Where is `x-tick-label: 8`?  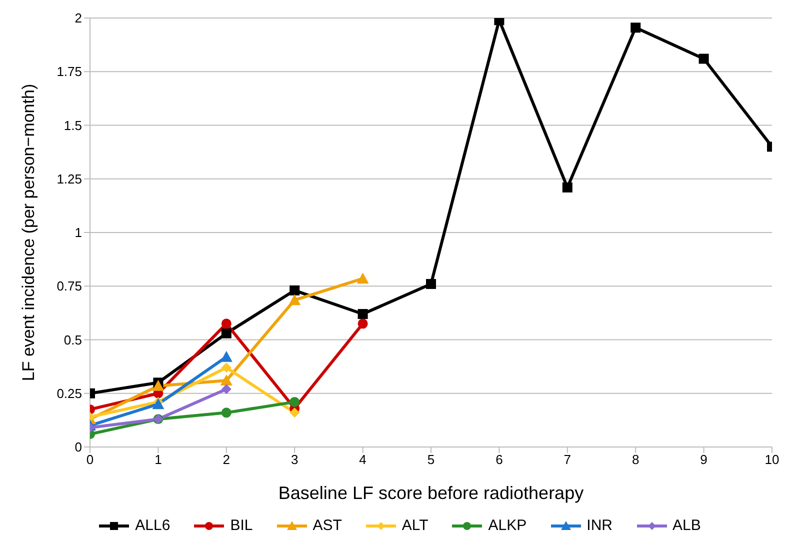
x-tick-label: 8 is located at coordinates (636, 460).